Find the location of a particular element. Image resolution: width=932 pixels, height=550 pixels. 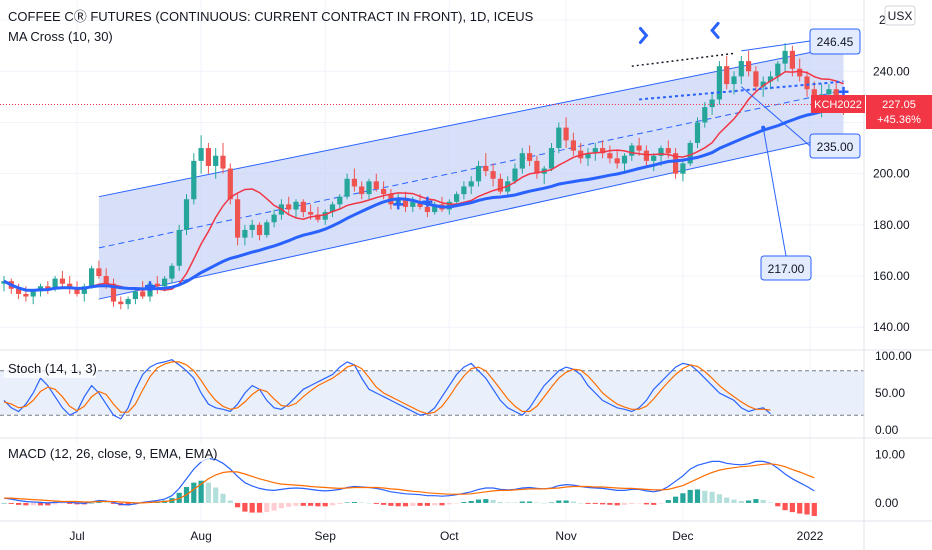

callout-246-45: 246.45 is located at coordinates (835, 41).